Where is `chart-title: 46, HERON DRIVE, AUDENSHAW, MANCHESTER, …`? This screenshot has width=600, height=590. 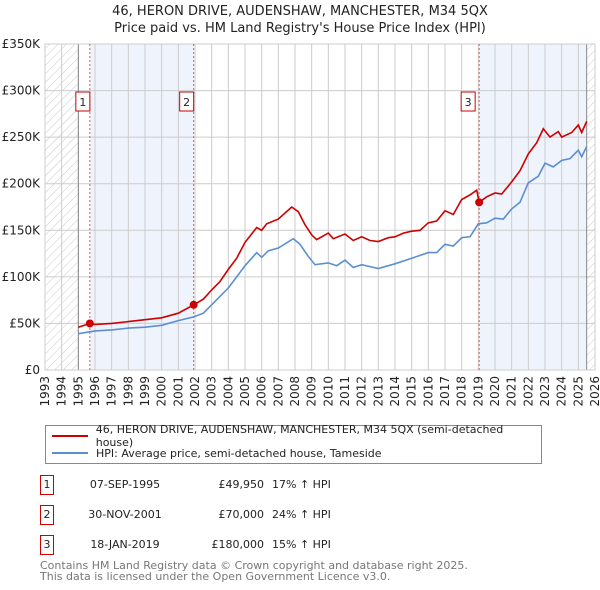 chart-title: 46, HERON DRIVE, AUDENSHAW, MANCHESTER, … is located at coordinates (300, 11).